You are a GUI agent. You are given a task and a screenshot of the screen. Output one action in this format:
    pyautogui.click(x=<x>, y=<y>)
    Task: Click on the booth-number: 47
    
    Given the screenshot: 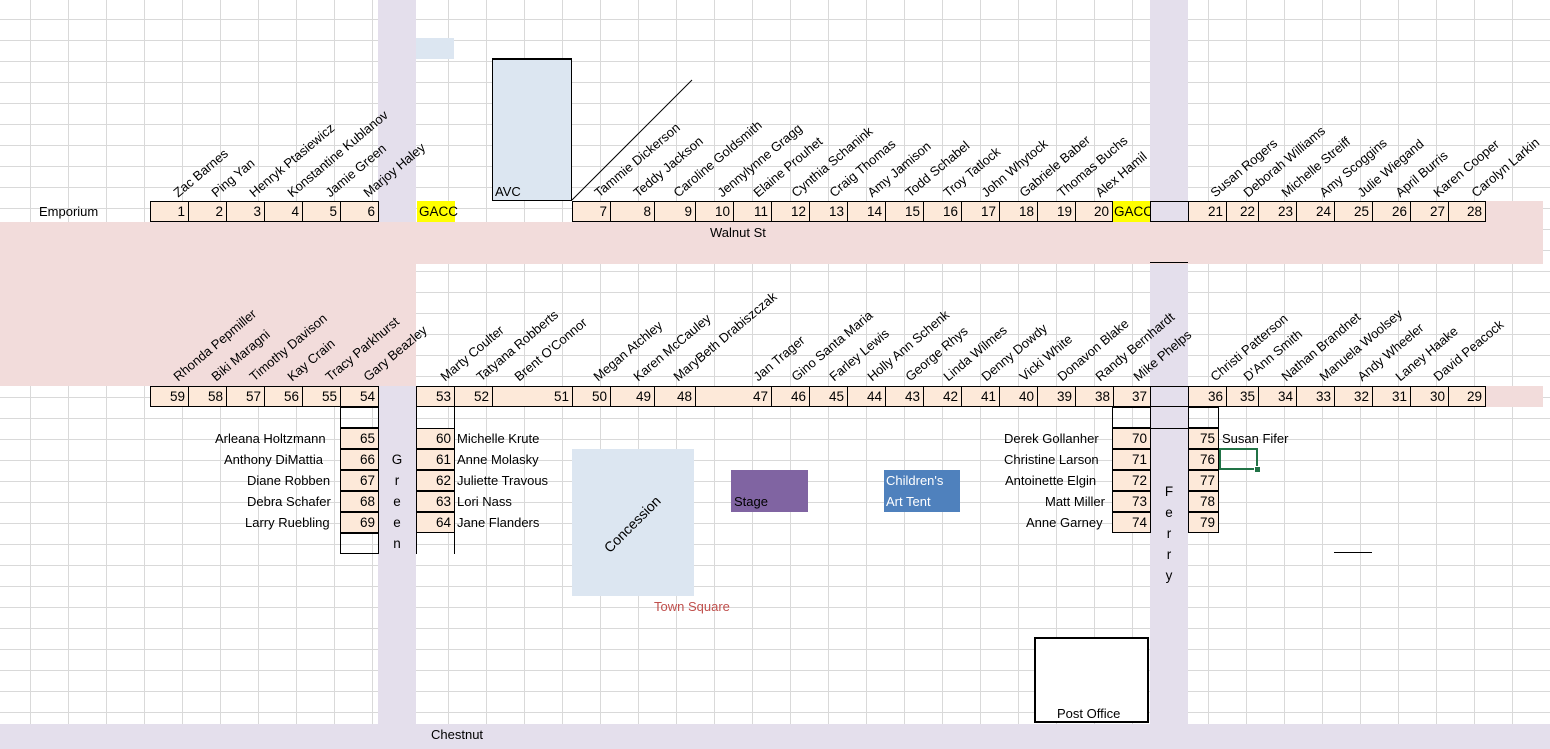 What is the action you would take?
    pyautogui.click(x=733, y=396)
    